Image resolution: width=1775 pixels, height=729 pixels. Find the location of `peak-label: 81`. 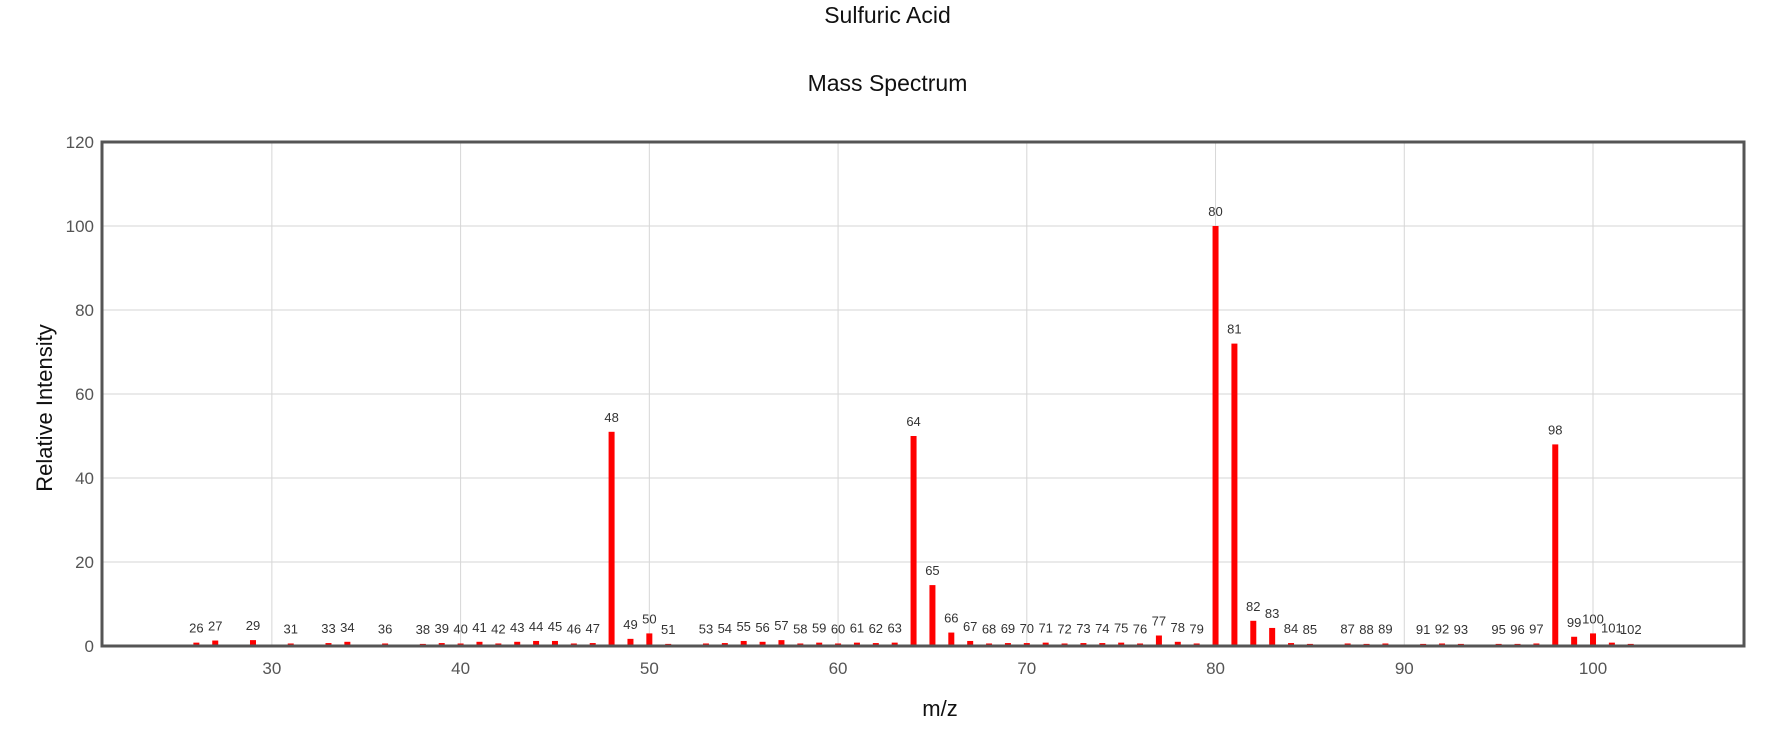

peak-label: 81 is located at coordinates (1234, 329).